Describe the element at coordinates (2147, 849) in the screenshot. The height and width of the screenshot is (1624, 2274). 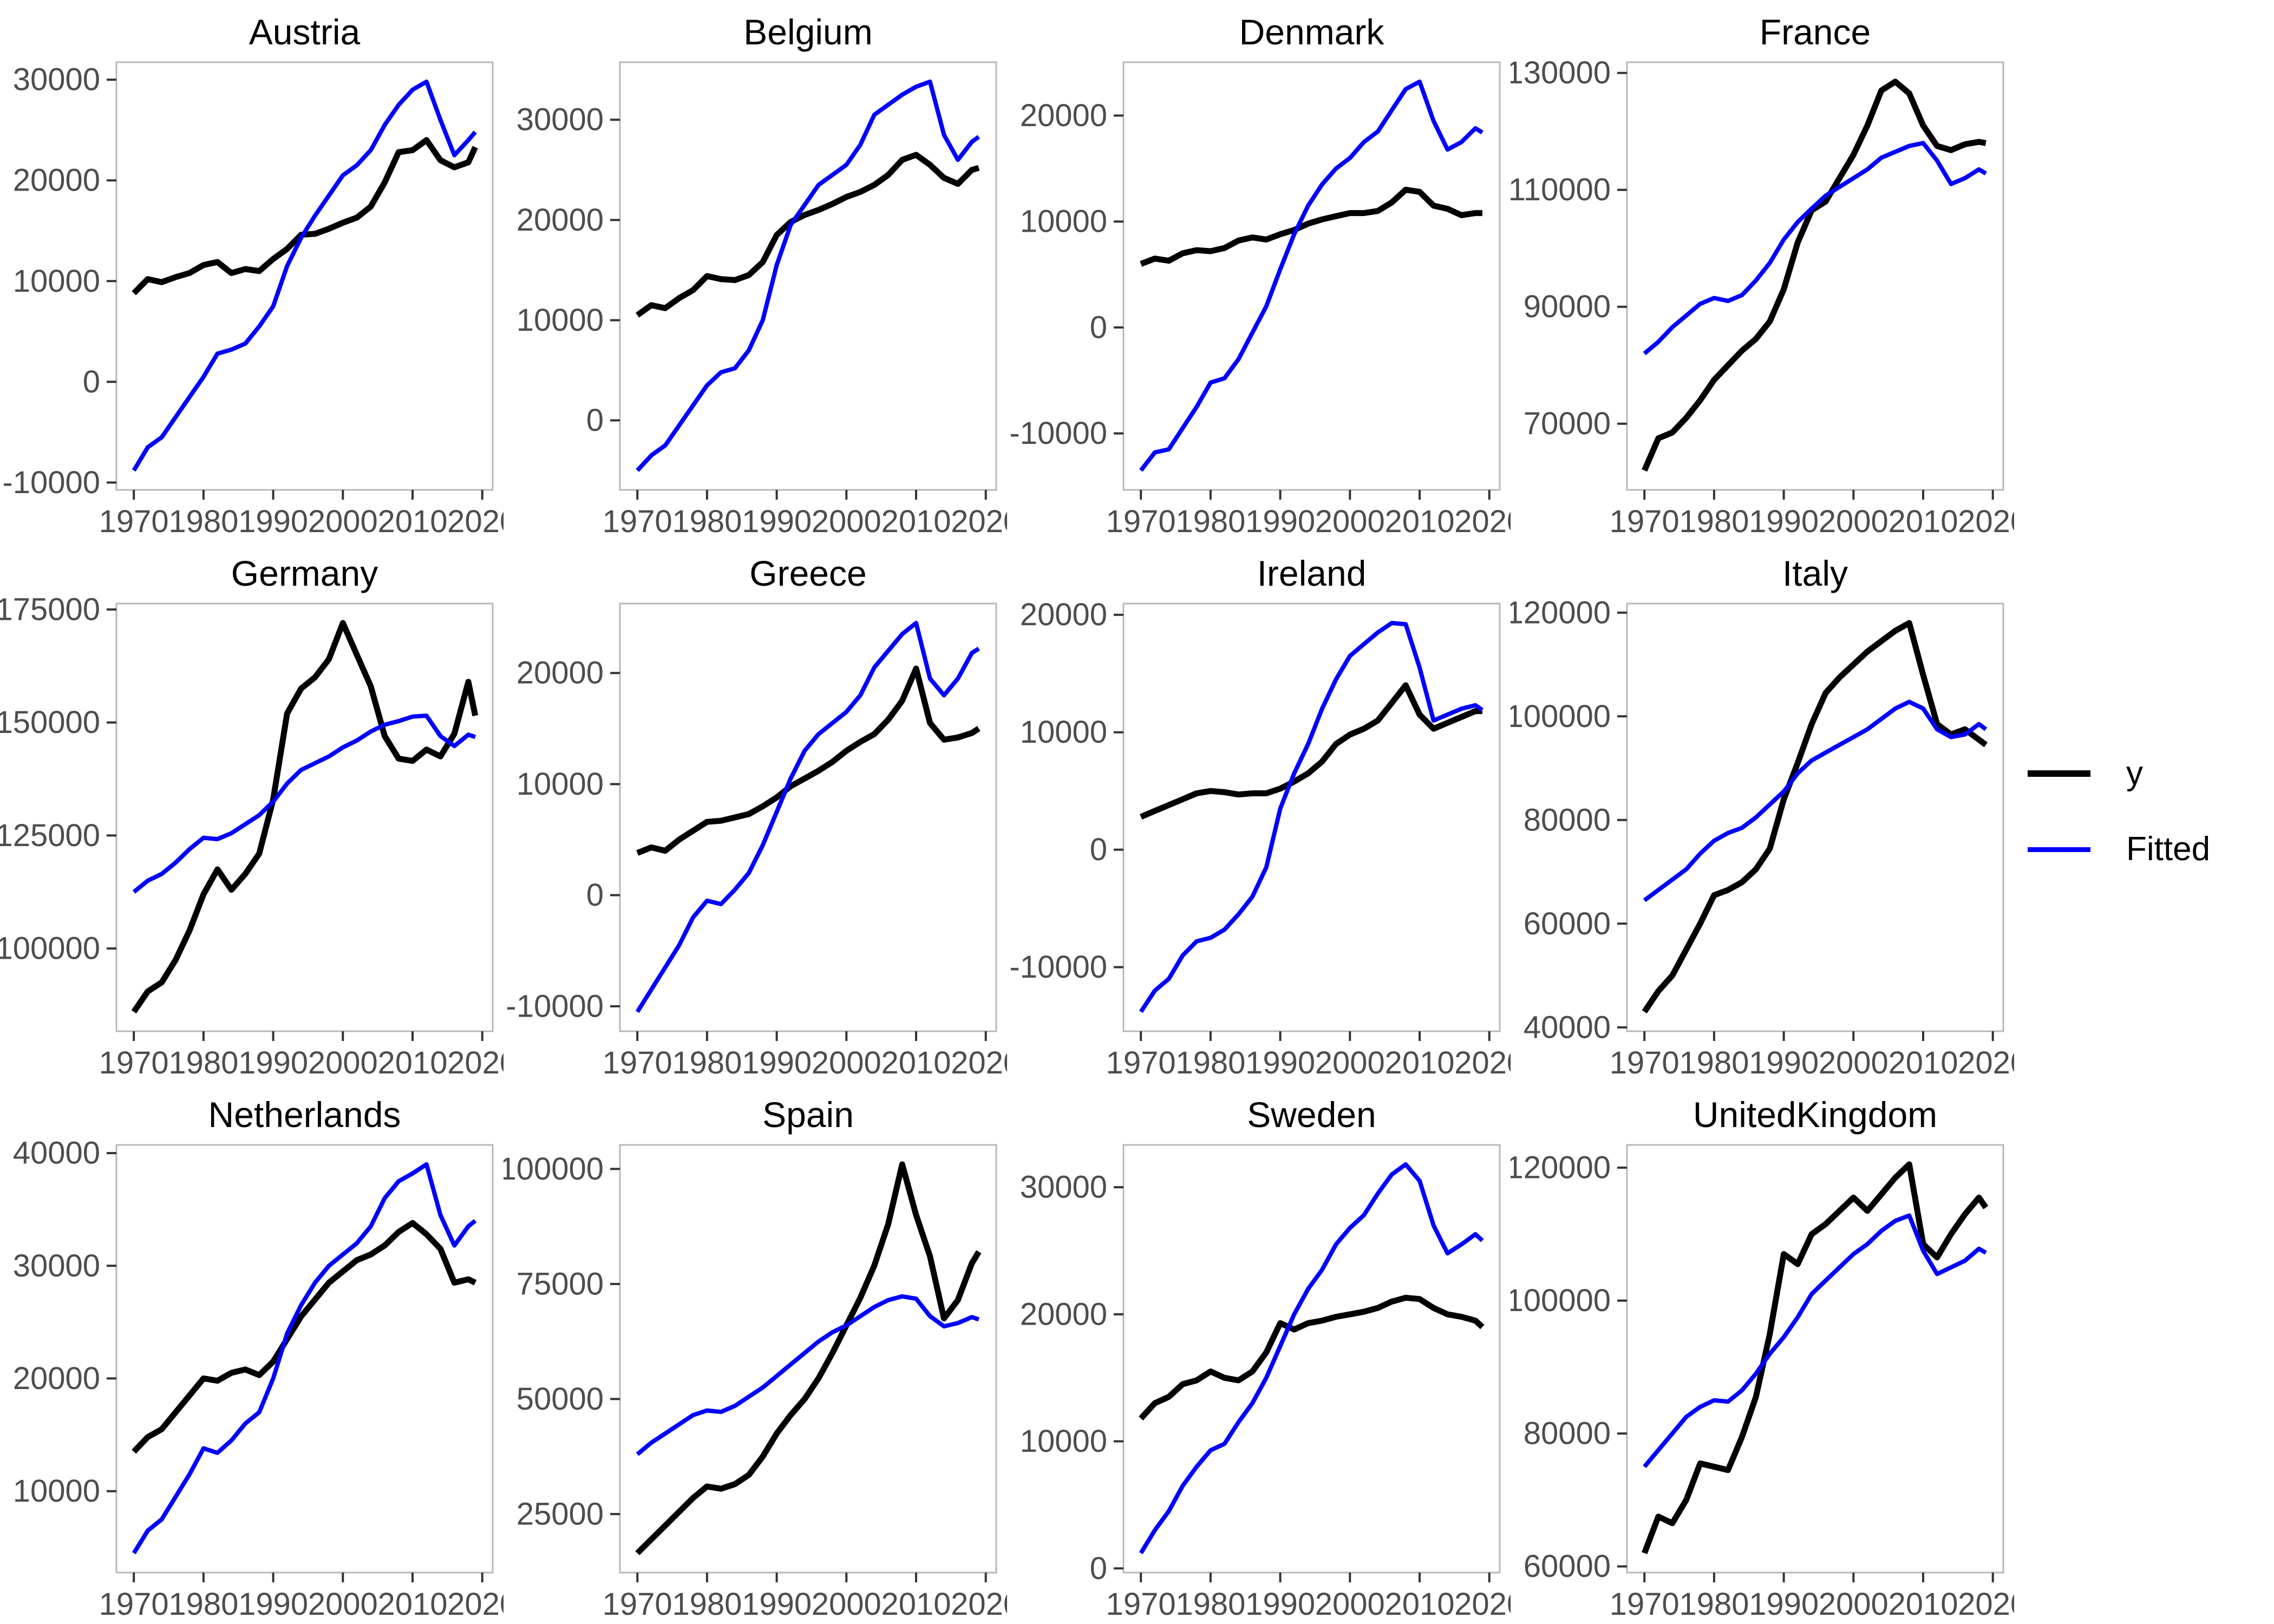
I see `legend-item-fitted: Fitted` at that location.